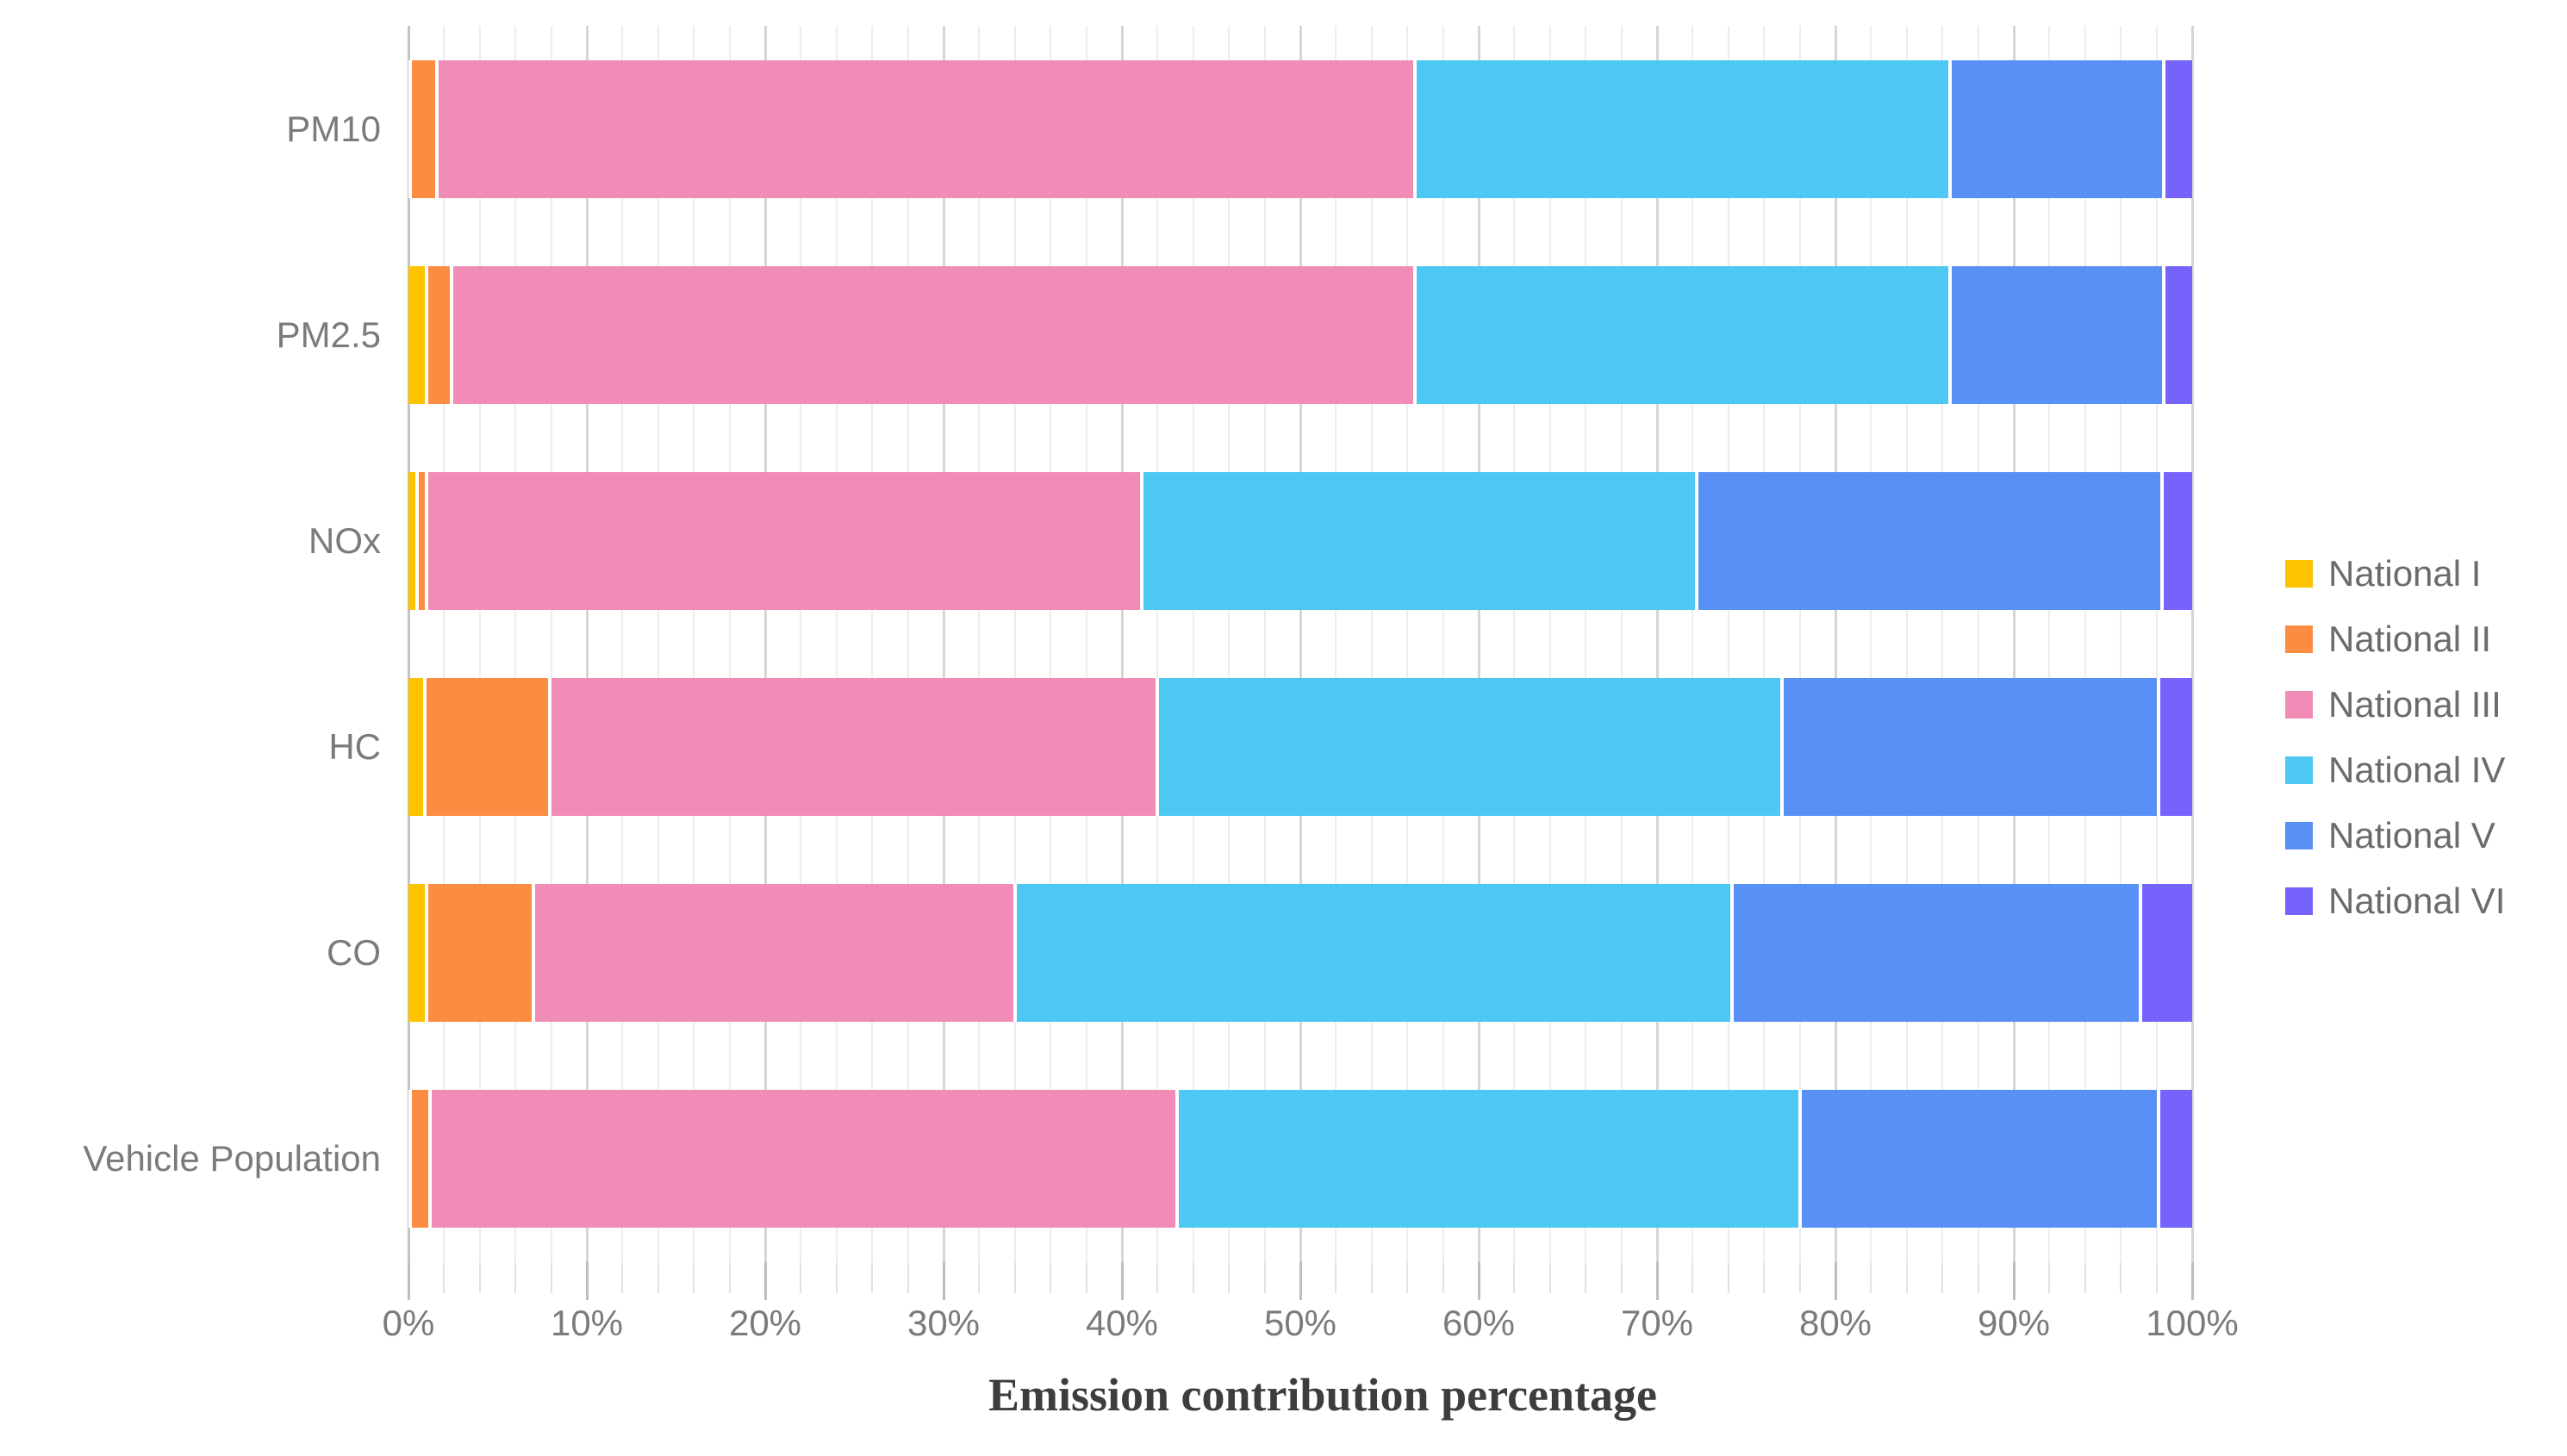  Describe the element at coordinates (354, 746) in the screenshot. I see `y-category-label: HC` at that location.